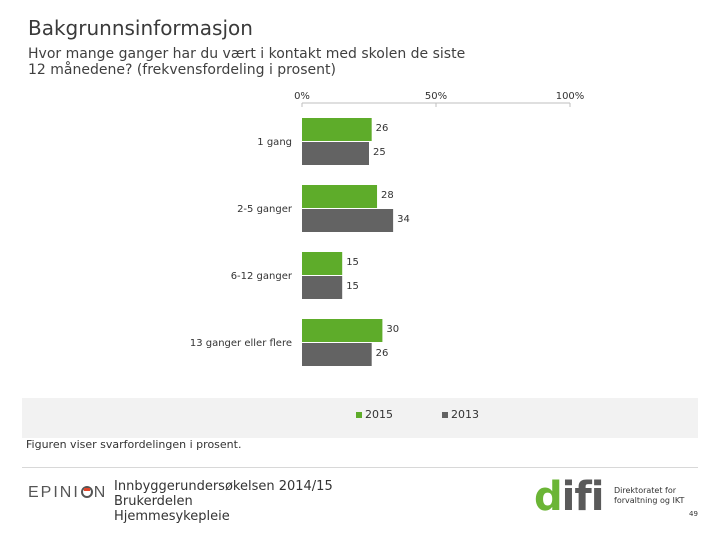 Image resolution: width=720 pixels, height=540 pixels. I want to click on legend-swatch-2015, so click(359, 414).